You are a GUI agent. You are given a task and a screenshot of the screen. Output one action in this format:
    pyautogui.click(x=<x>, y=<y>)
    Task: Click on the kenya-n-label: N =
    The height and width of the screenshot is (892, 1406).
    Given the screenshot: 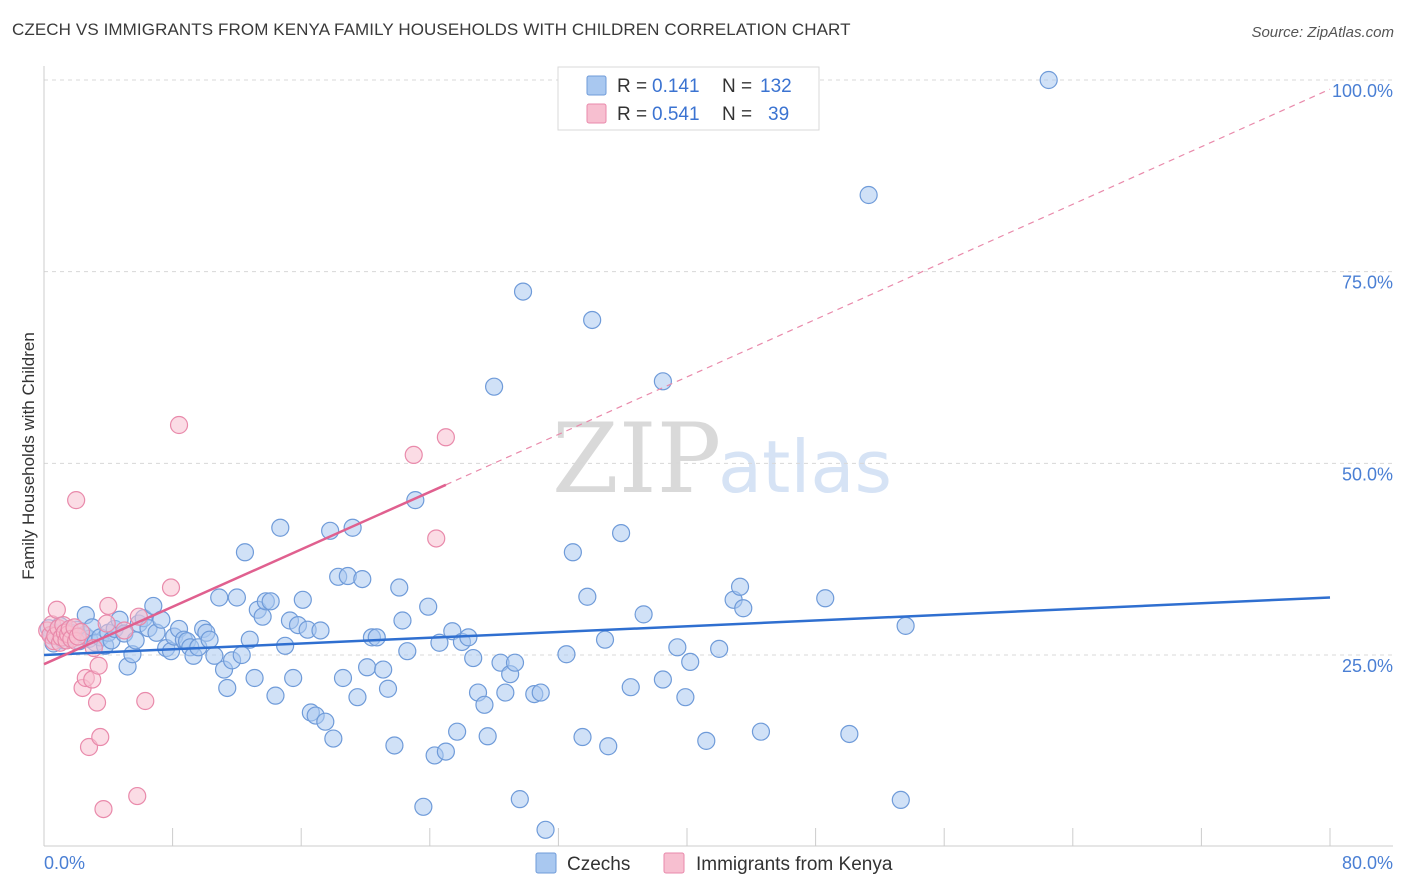 What is the action you would take?
    pyautogui.click(x=737, y=114)
    